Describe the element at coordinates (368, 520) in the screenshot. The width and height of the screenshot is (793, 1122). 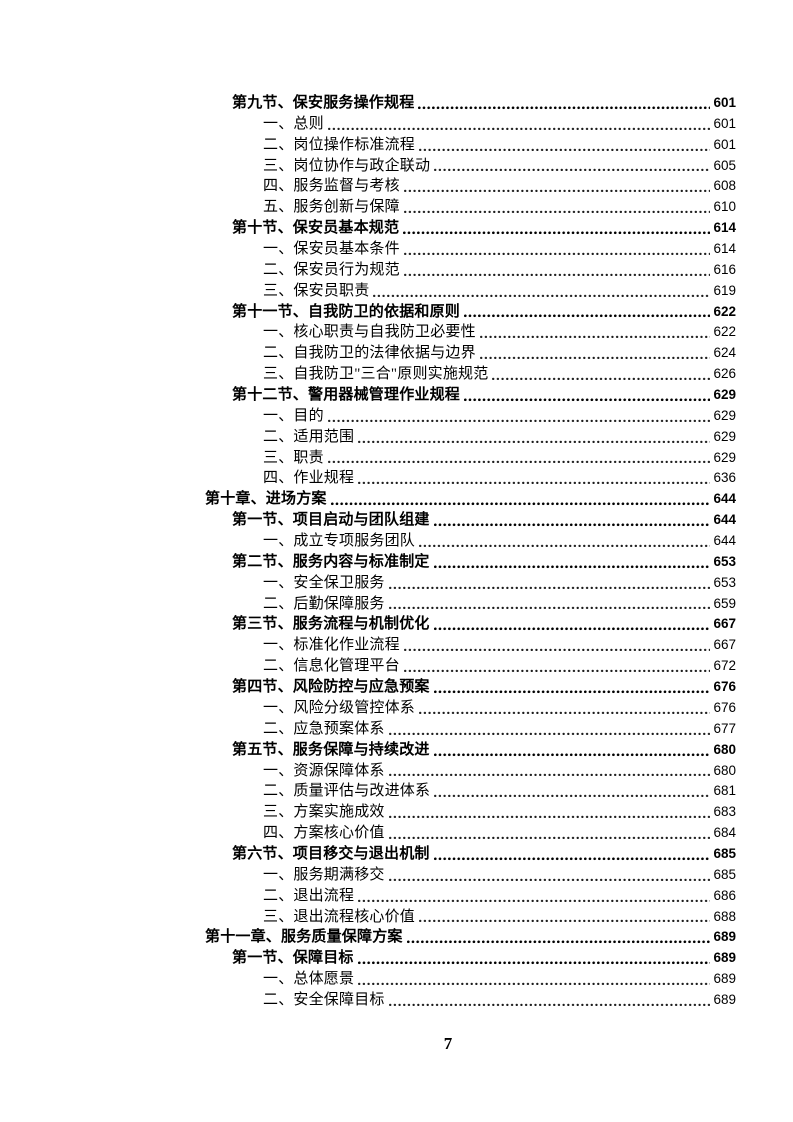
I see `toc-entry: 第一节、项目启动与团队组建 644` at that location.